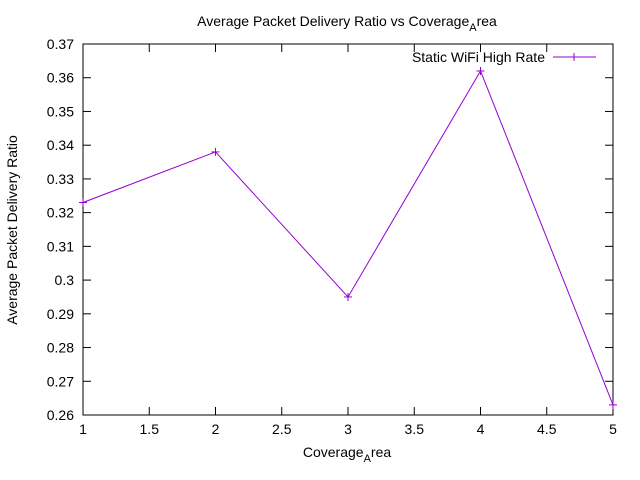 This screenshot has width=640, height=480. I want to click on x-tick-label: 1, so click(83, 429).